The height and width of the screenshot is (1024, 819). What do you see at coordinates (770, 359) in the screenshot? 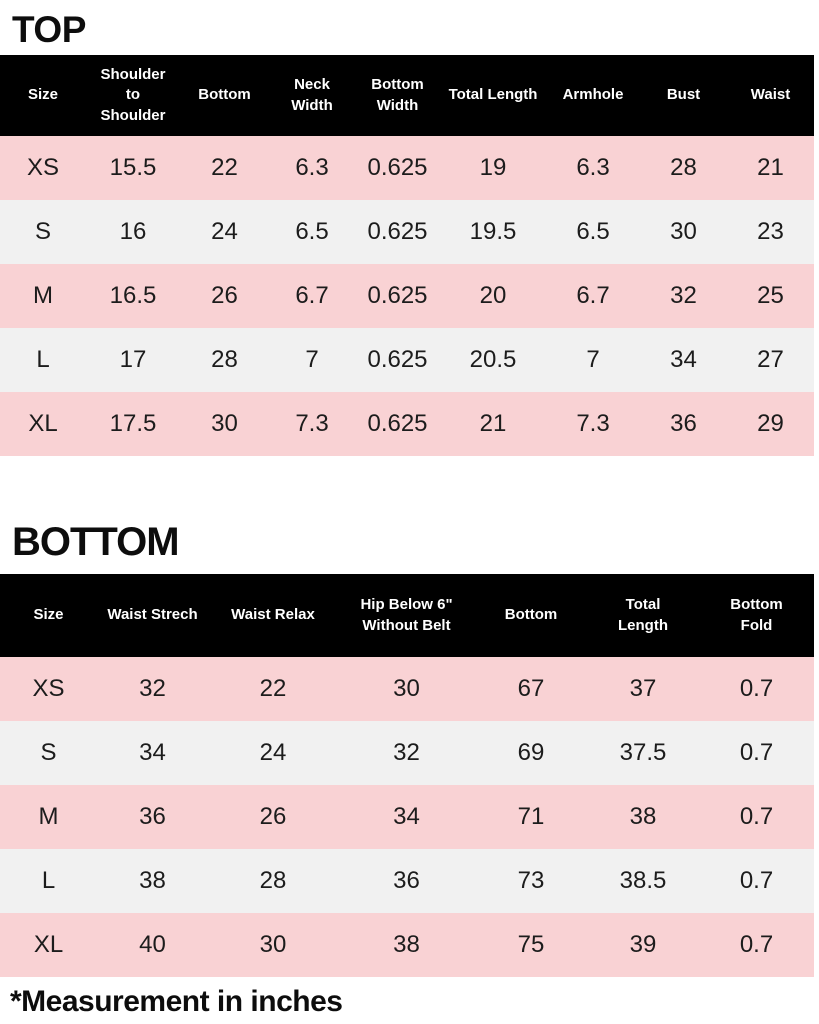
I see `value-cell: 27` at bounding box center [770, 359].